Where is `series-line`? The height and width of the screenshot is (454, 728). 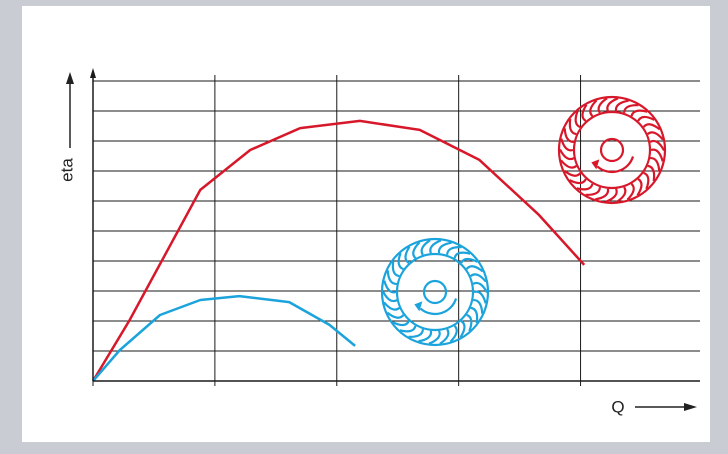 series-line is located at coordinates (224, 338).